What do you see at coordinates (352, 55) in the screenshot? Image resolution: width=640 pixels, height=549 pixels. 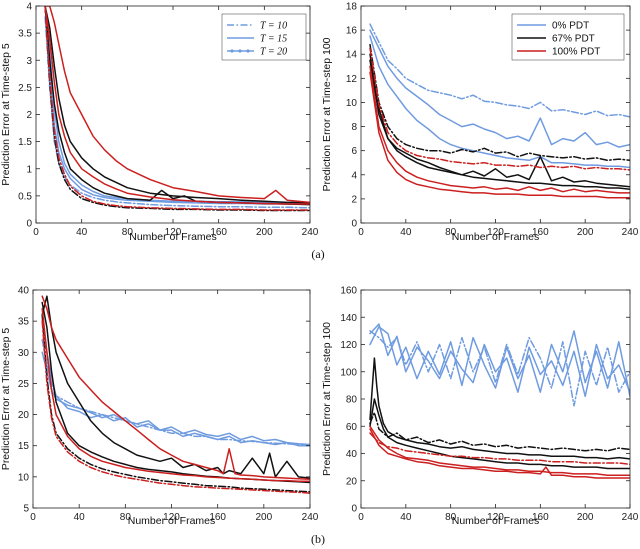 I see `y-tick-label: 14` at bounding box center [352, 55].